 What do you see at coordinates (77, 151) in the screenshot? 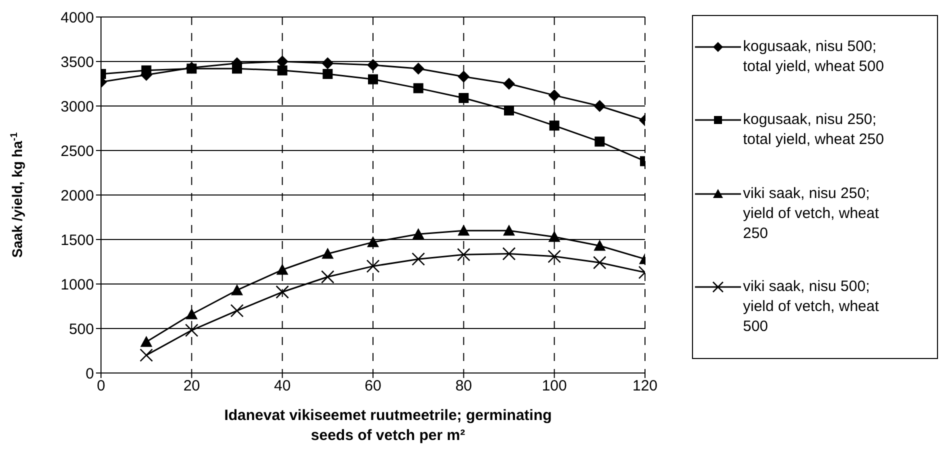
I see `y-tick-label: 2500` at bounding box center [77, 151].